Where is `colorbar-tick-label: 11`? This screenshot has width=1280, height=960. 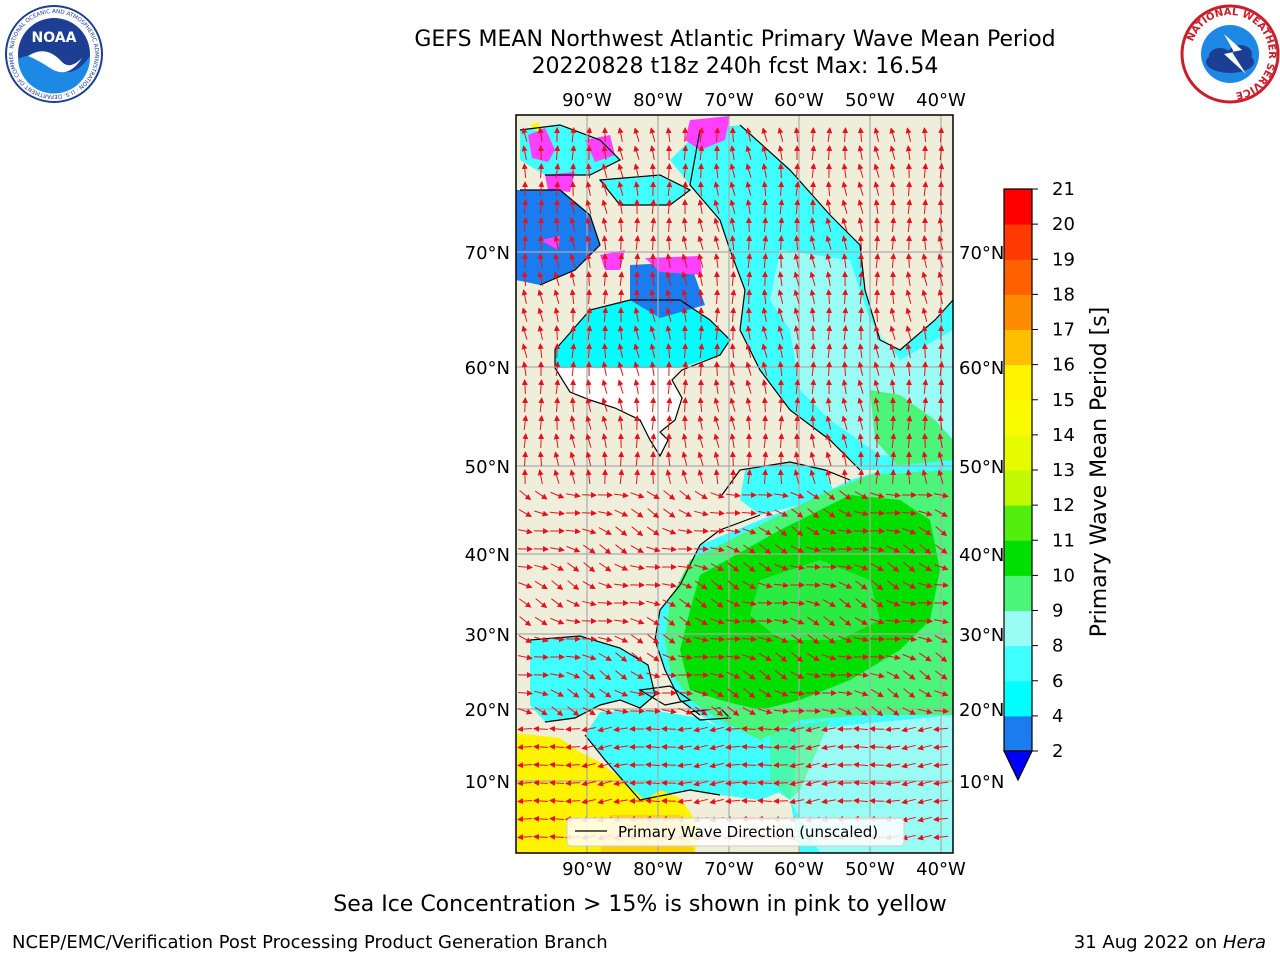
colorbar-tick-label: 11 is located at coordinates (1063, 540).